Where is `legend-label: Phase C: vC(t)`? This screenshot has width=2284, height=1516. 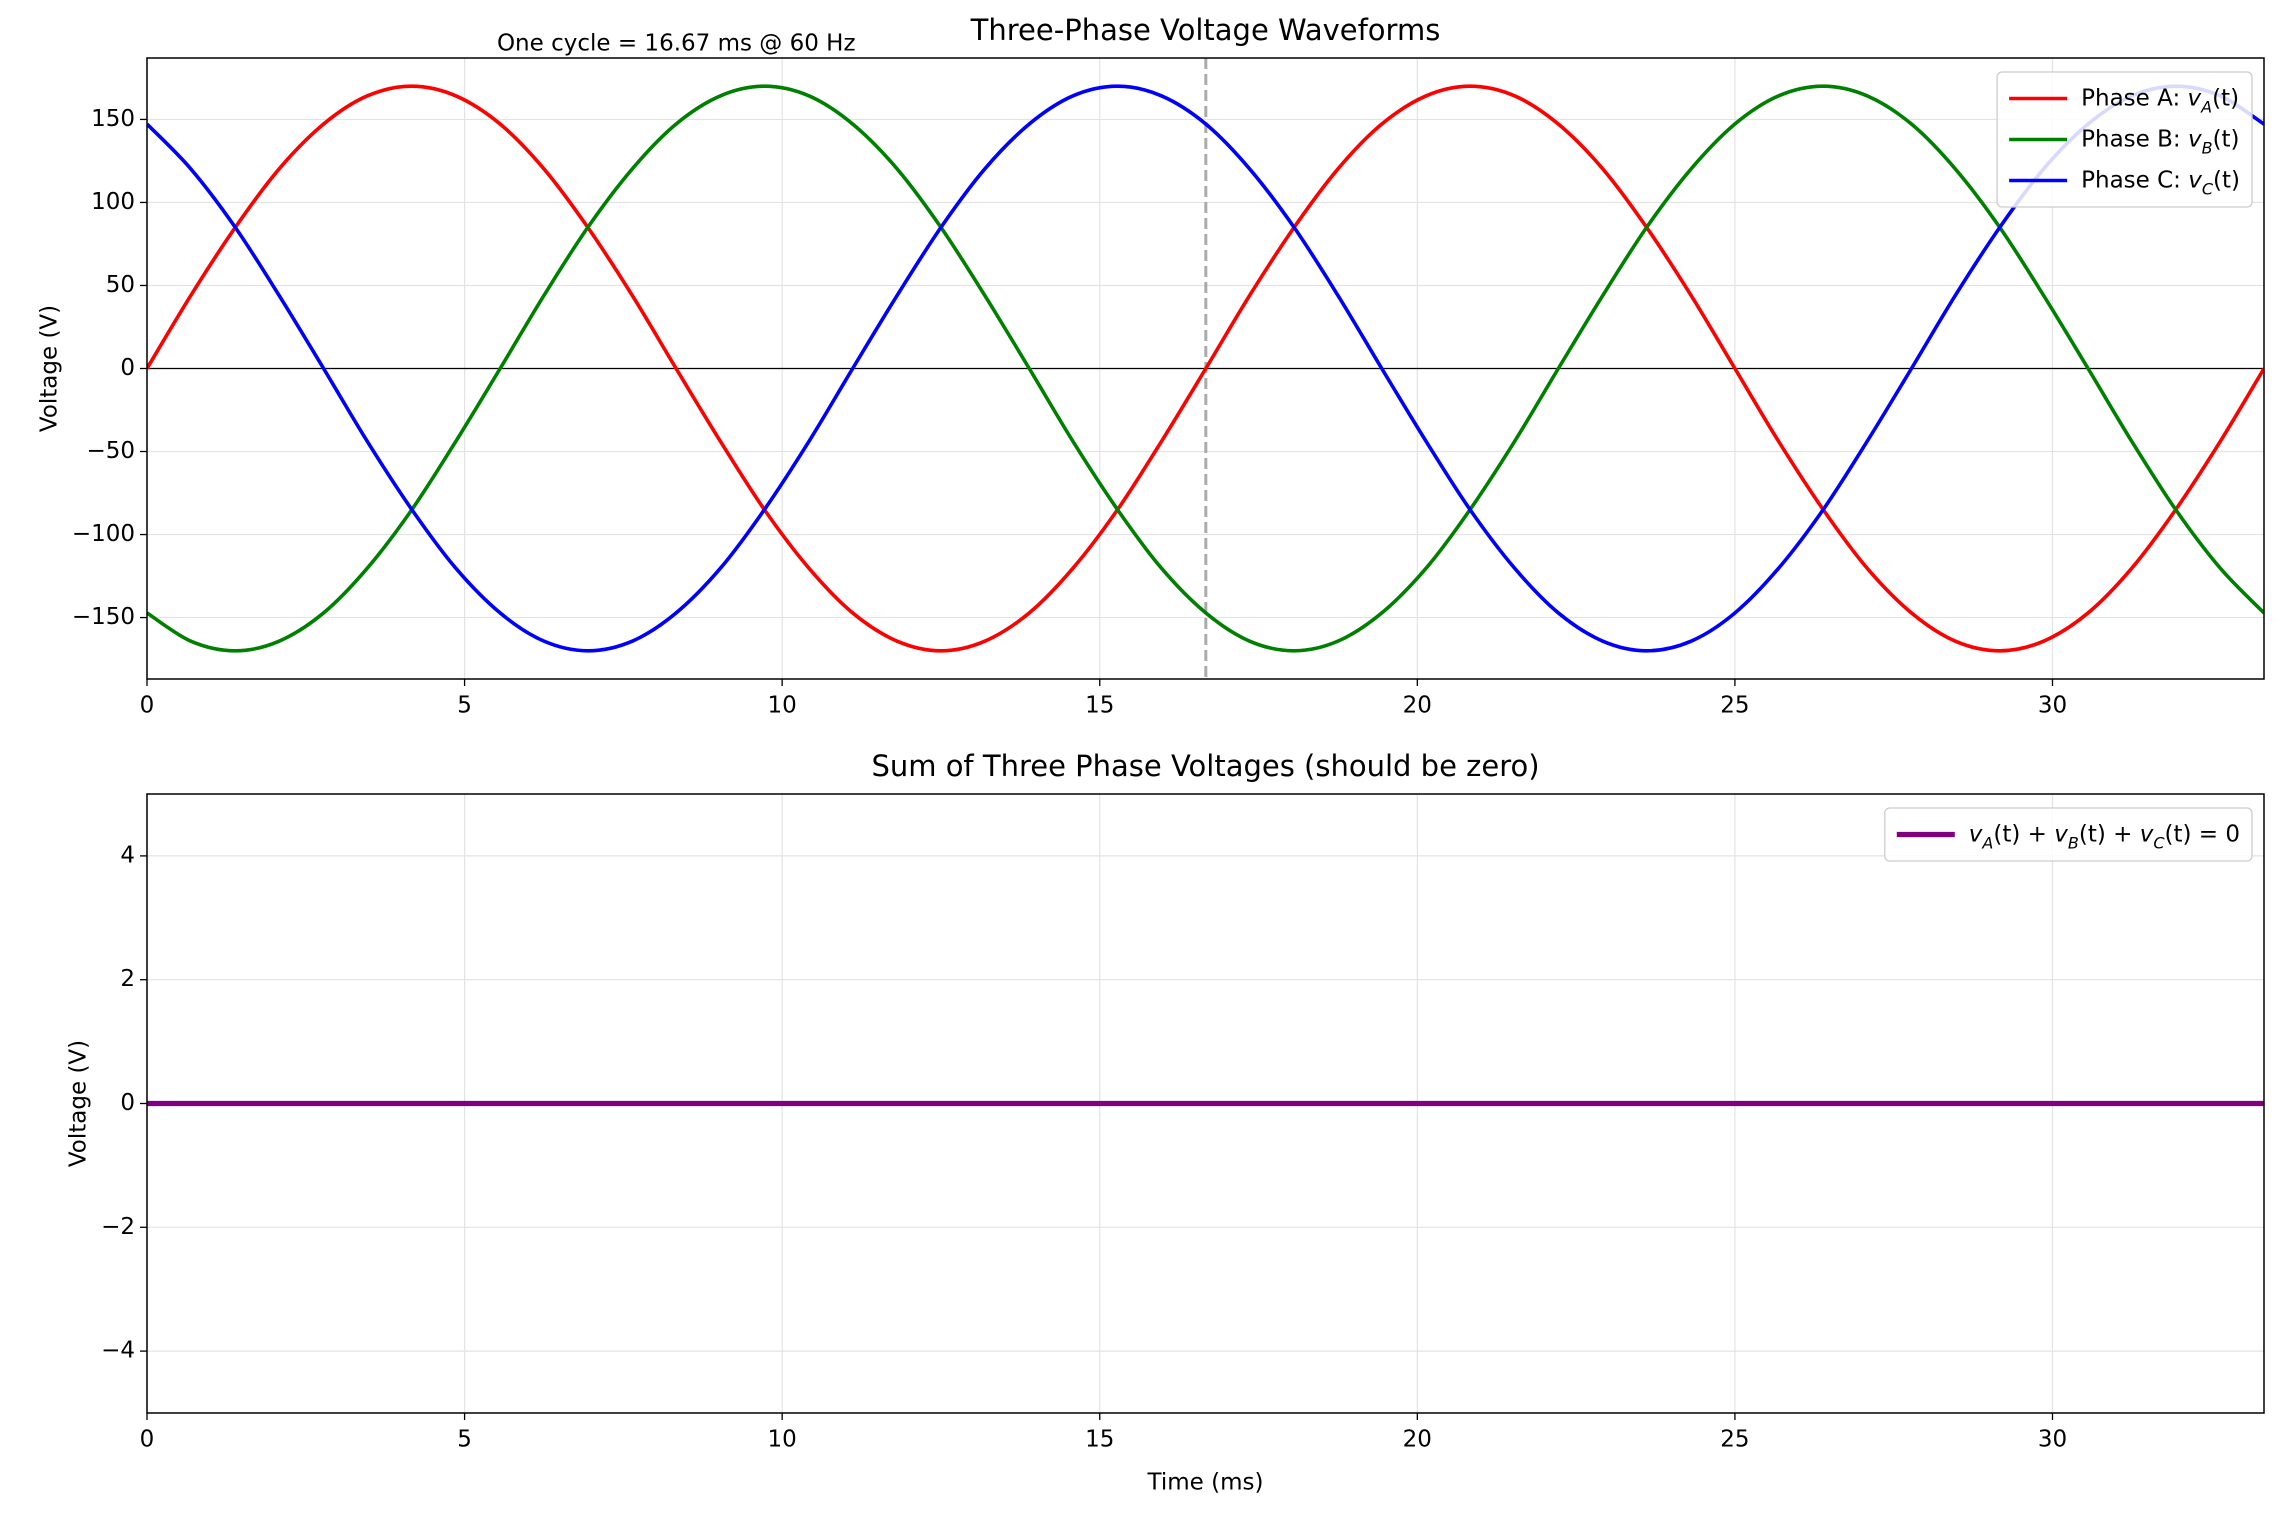
legend-label: Phase C: vC(t) is located at coordinates (2160, 183).